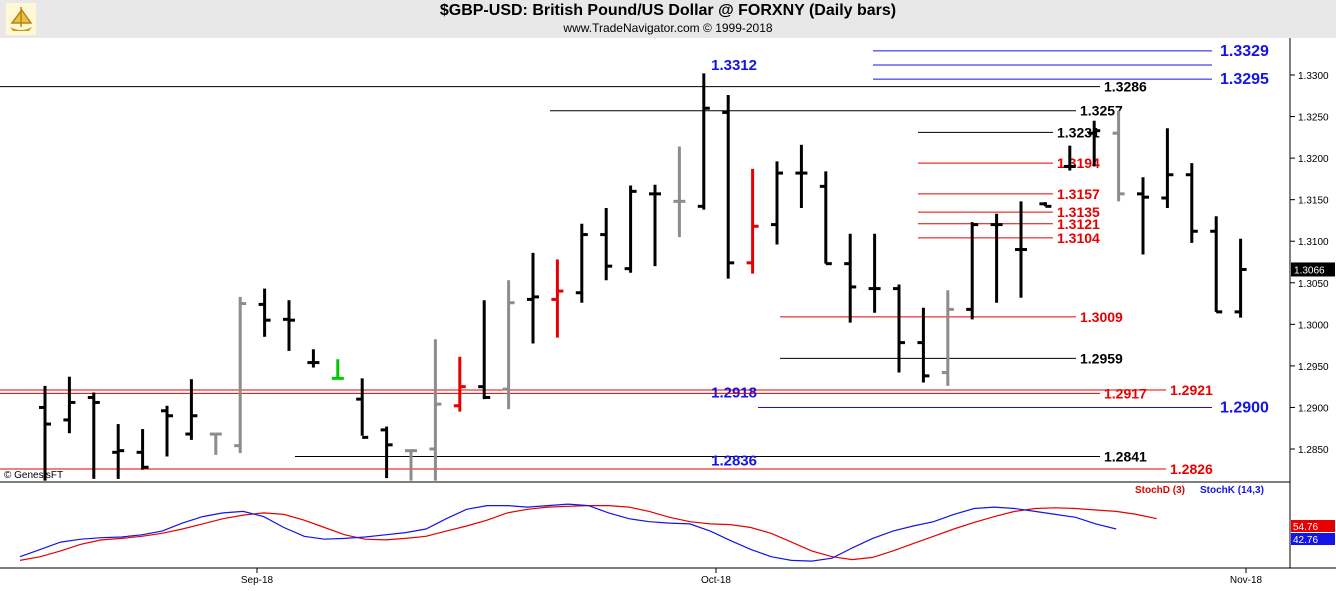 This screenshot has width=1336, height=591. Describe the element at coordinates (1232, 490) in the screenshot. I see `stoch-legend-k: StochK (14,3)` at that location.